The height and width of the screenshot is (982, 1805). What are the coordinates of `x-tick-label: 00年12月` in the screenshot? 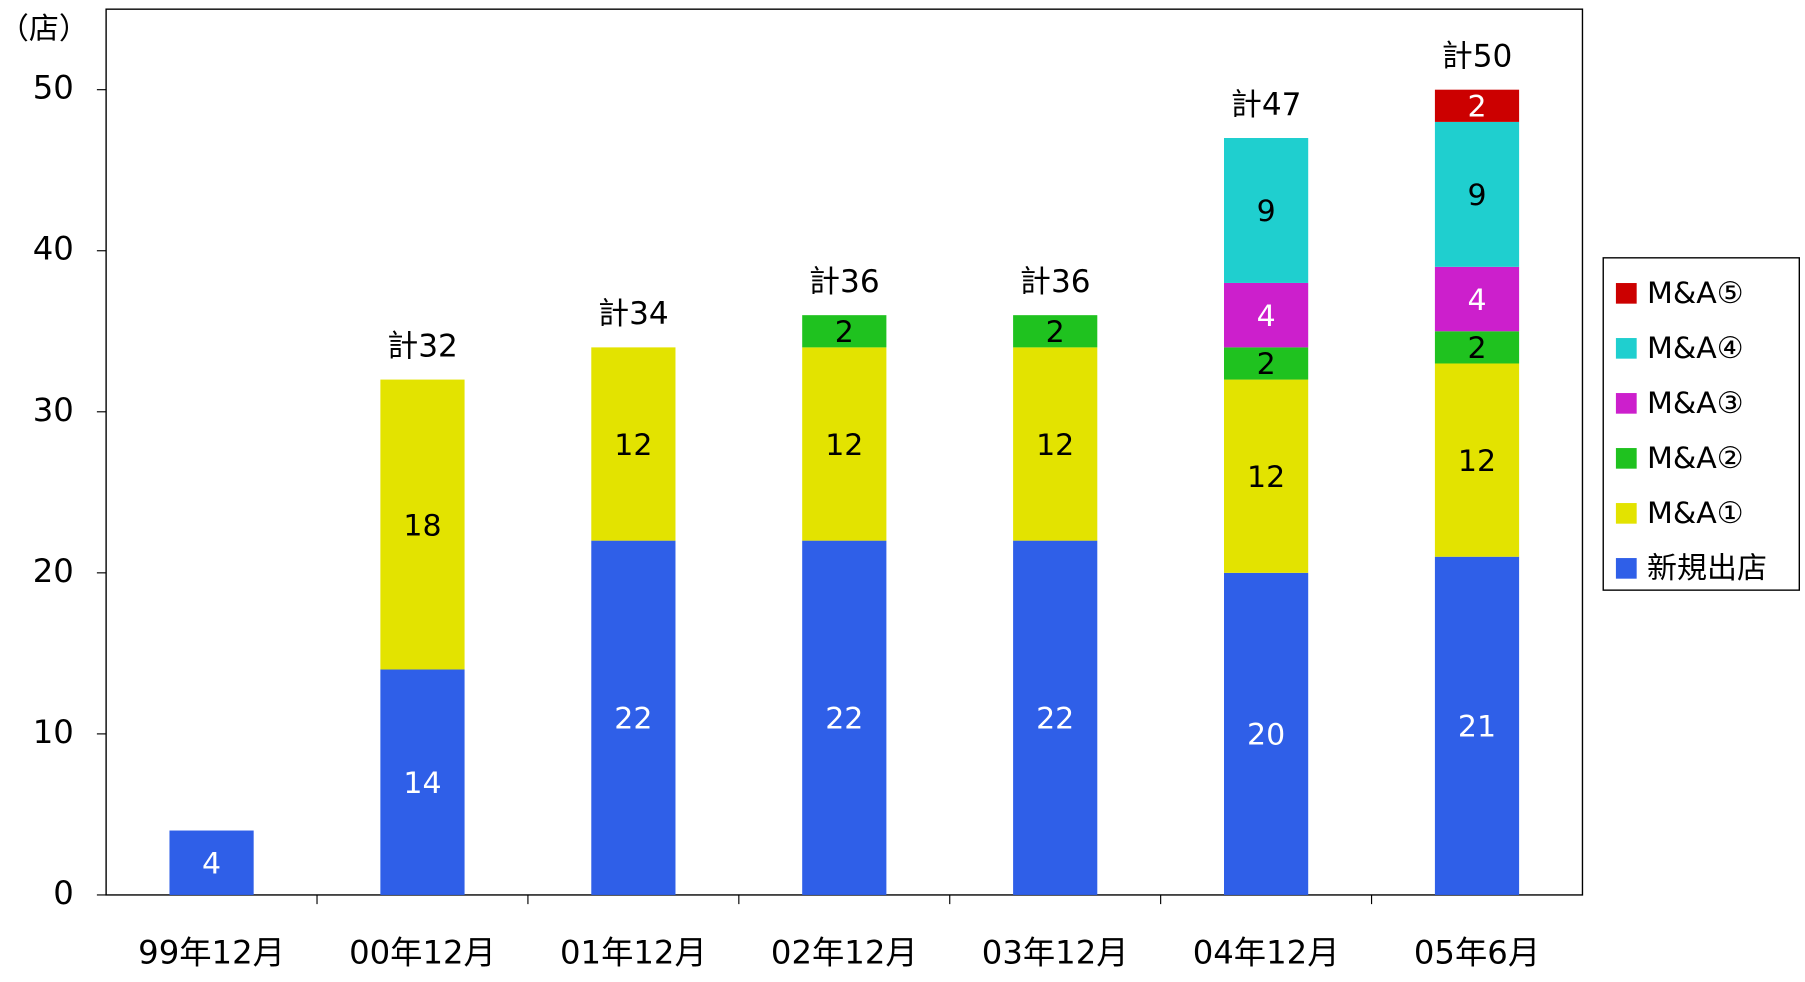 It's located at (422, 953).